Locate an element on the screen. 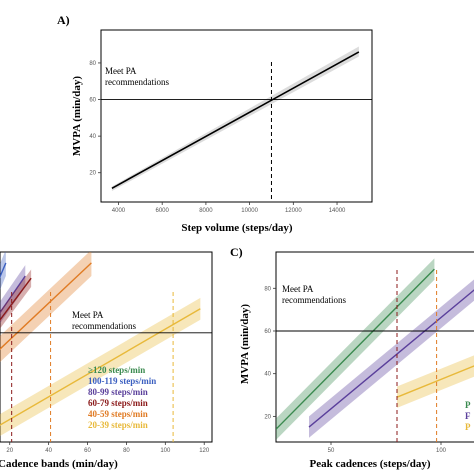  panel-b-ref-label-2: recommendations is located at coordinates (104, 326).